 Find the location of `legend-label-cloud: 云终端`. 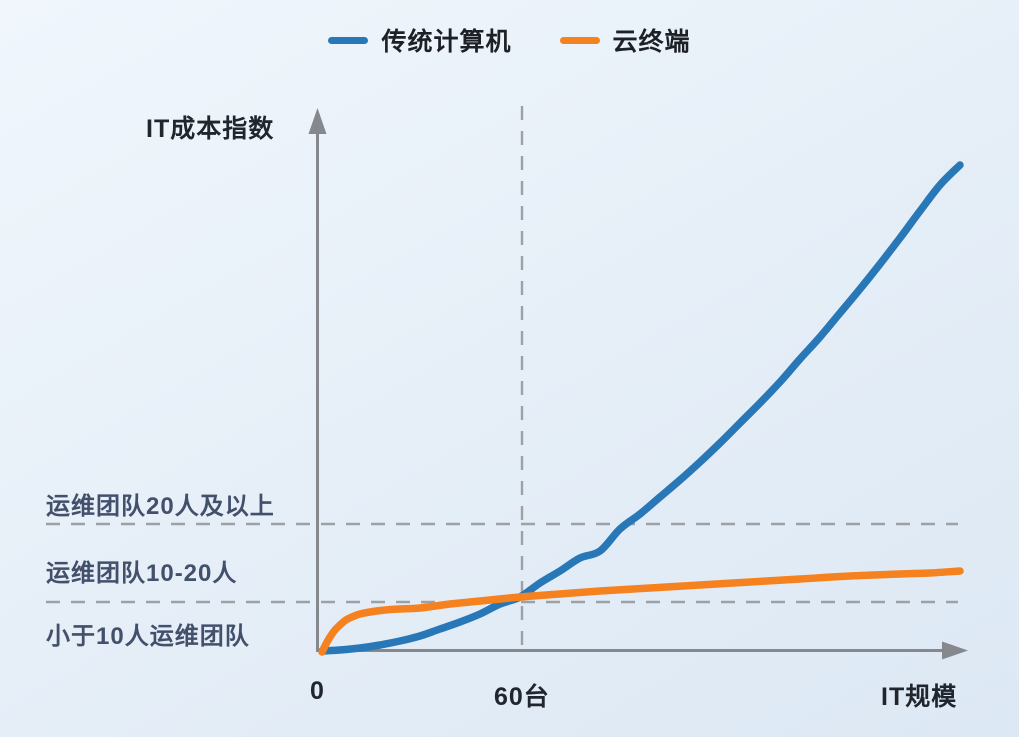

legend-label-cloud: 云终端 is located at coordinates (651, 42).